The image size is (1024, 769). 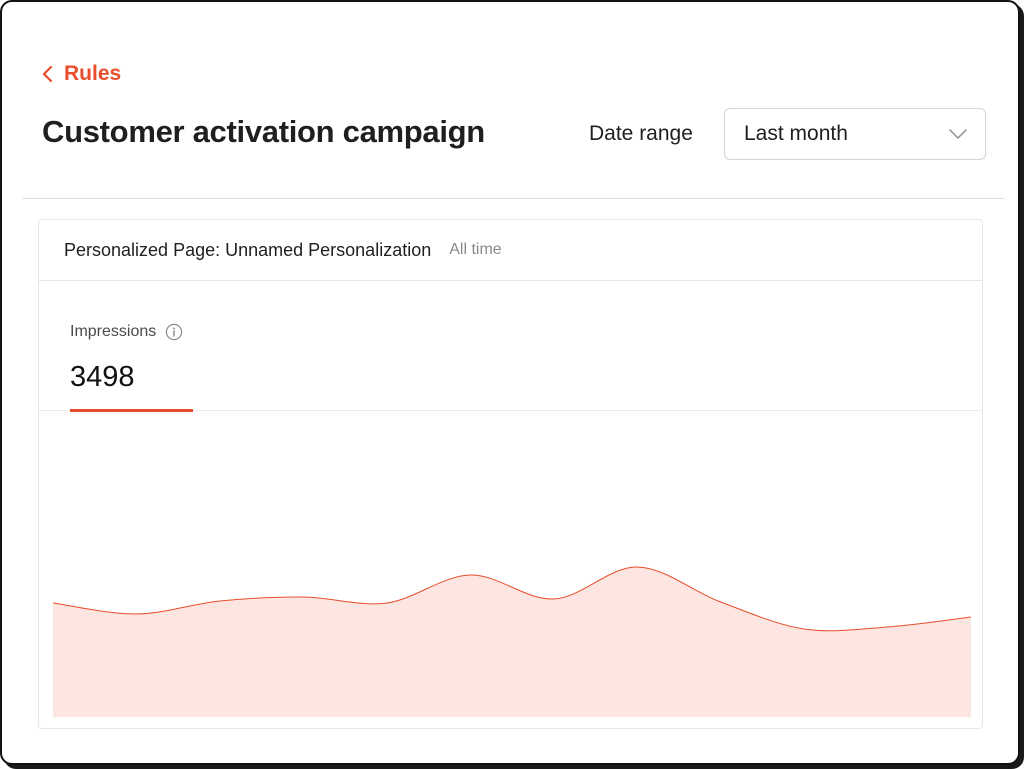 What do you see at coordinates (513, 198) in the screenshot?
I see `header-divider` at bounding box center [513, 198].